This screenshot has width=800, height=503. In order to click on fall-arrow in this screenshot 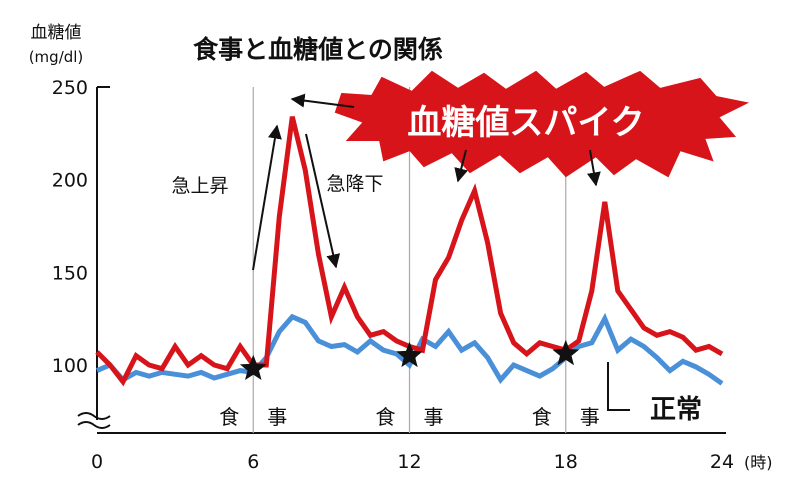, I will do `click(323, 201)`.